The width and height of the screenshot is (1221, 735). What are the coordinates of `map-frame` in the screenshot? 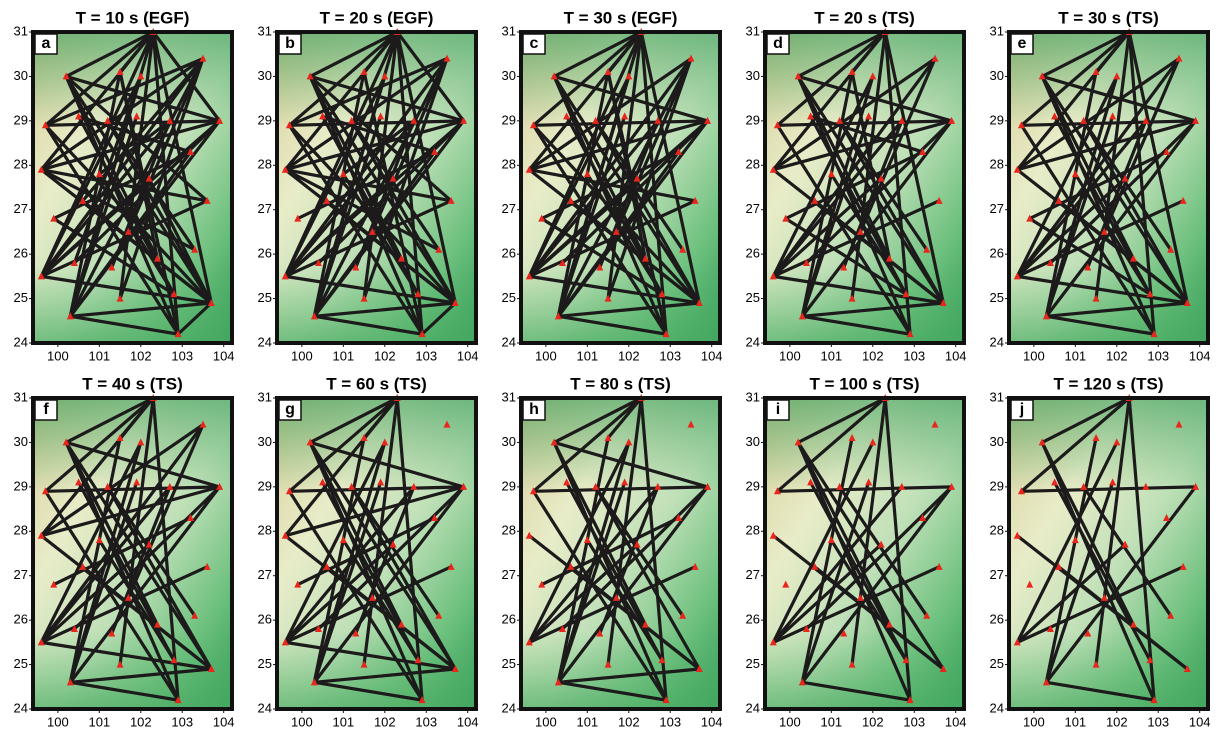 It's located at (376, 553).